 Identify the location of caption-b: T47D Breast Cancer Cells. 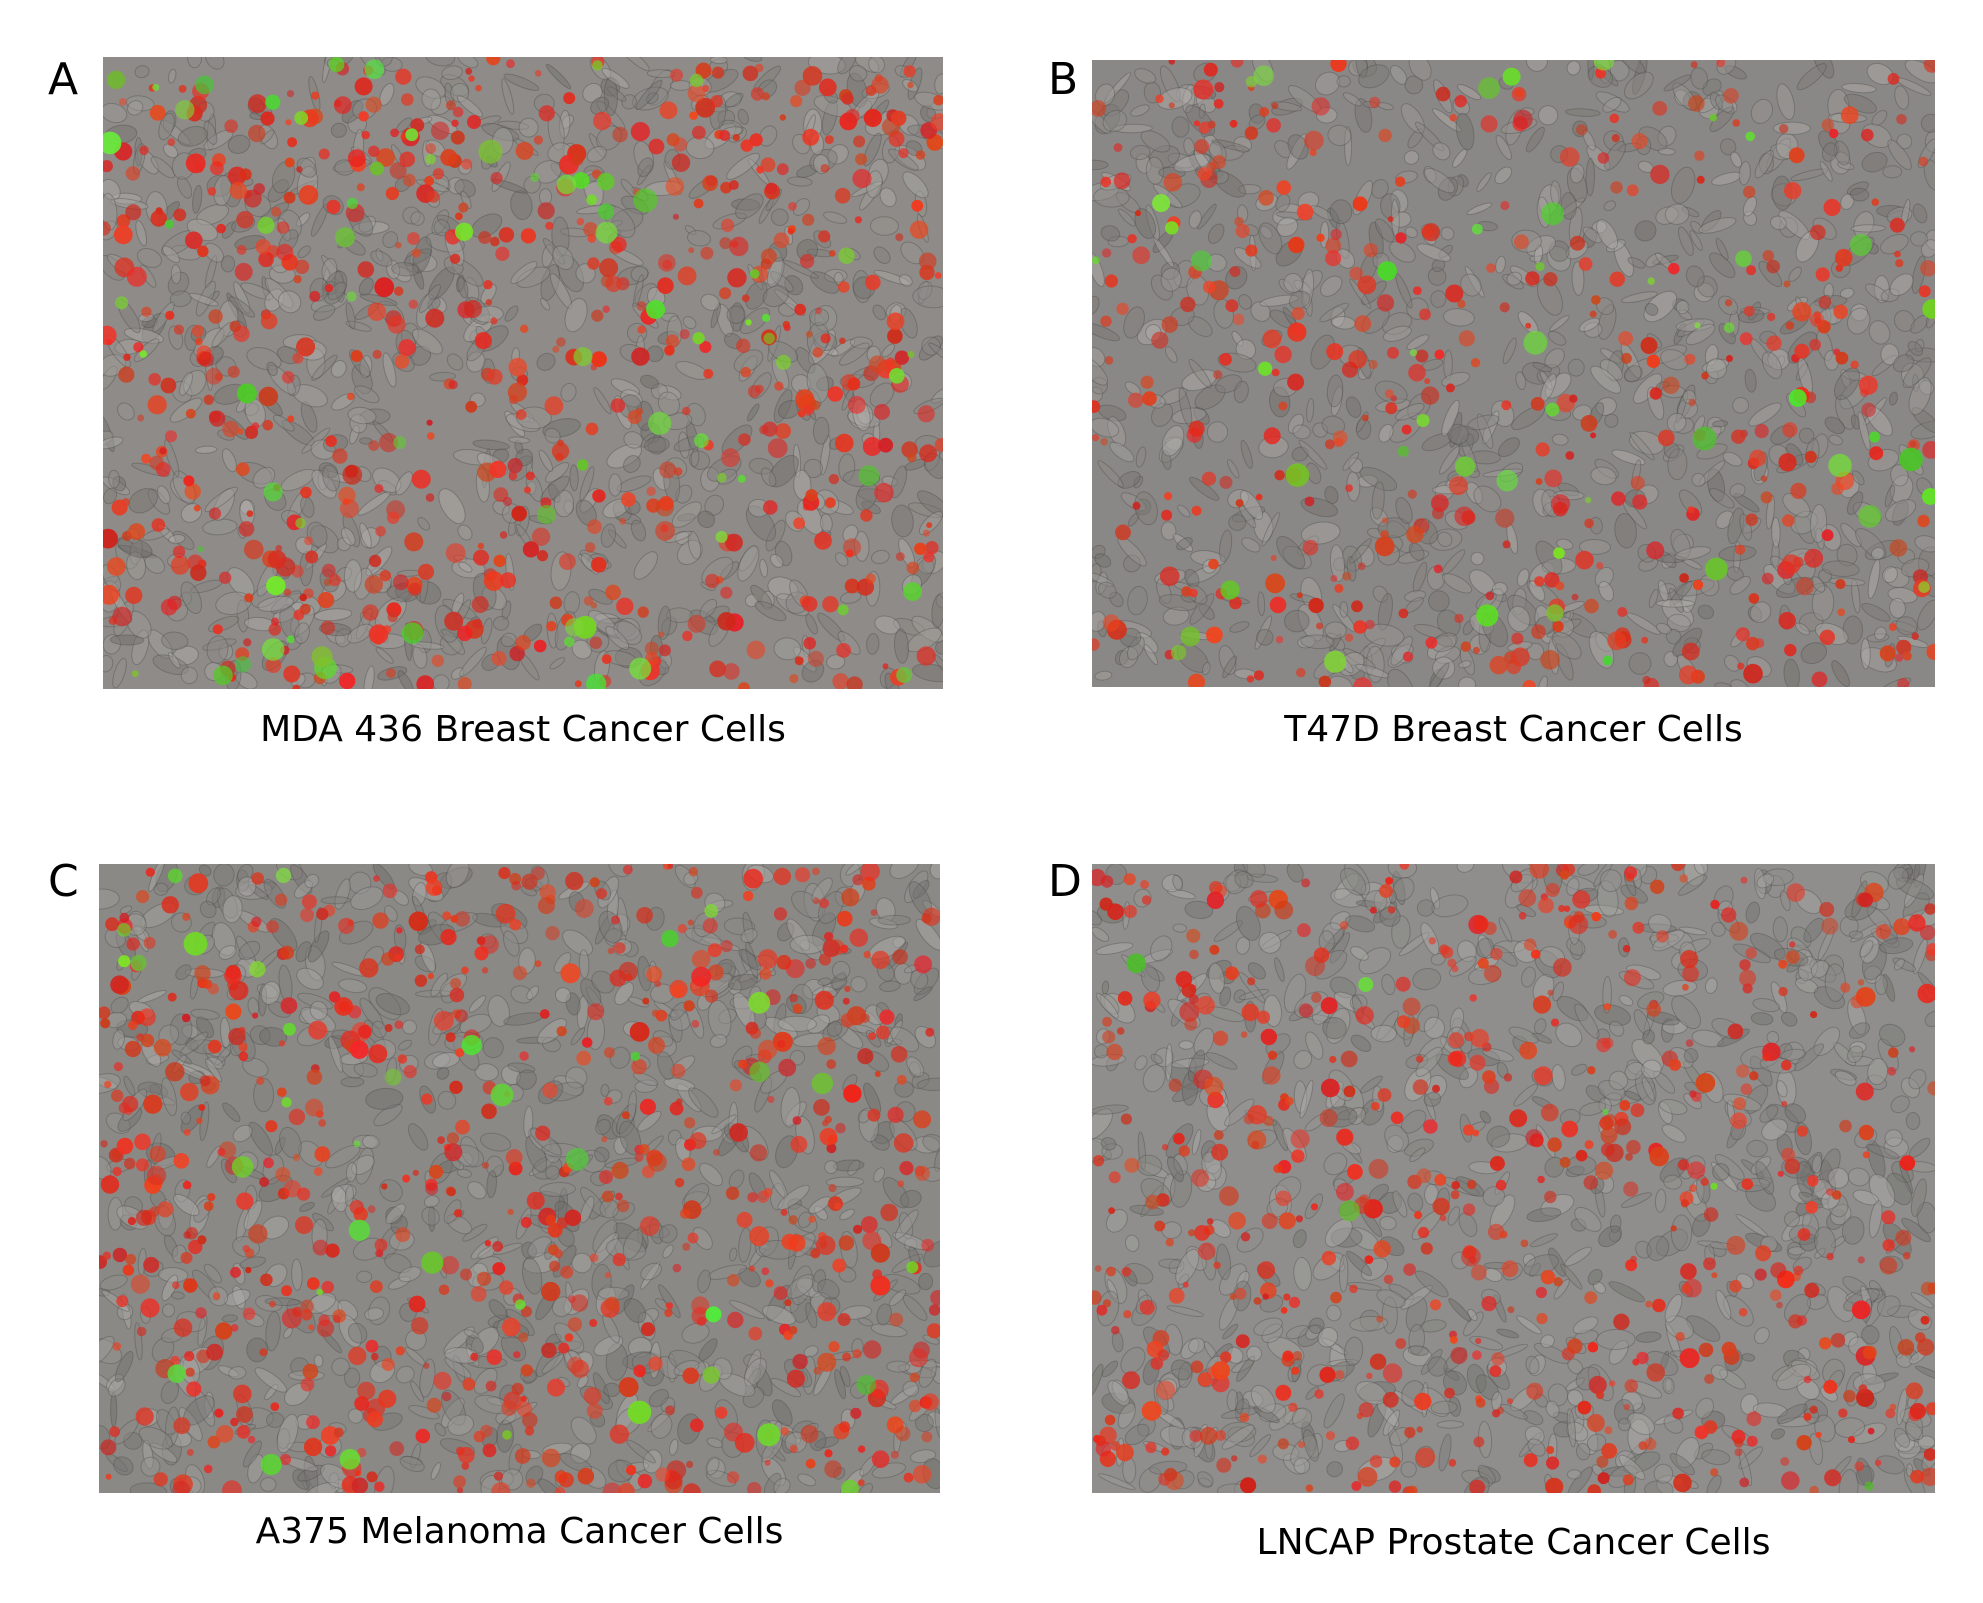
(1513, 729).